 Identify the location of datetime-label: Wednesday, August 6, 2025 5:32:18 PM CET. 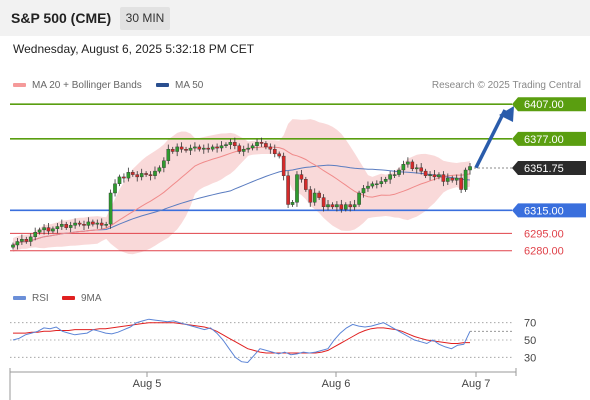
(134, 49).